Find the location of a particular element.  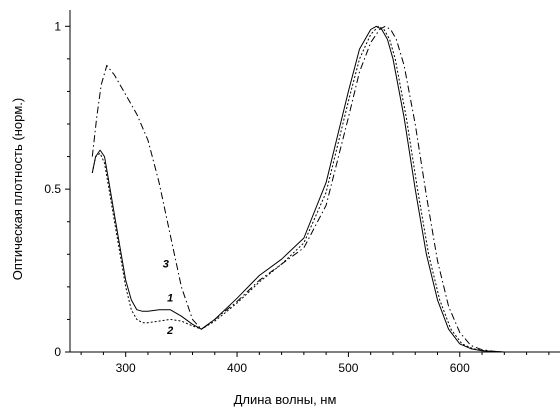

x-axis-title: Длина волны, нм is located at coordinates (285, 399).